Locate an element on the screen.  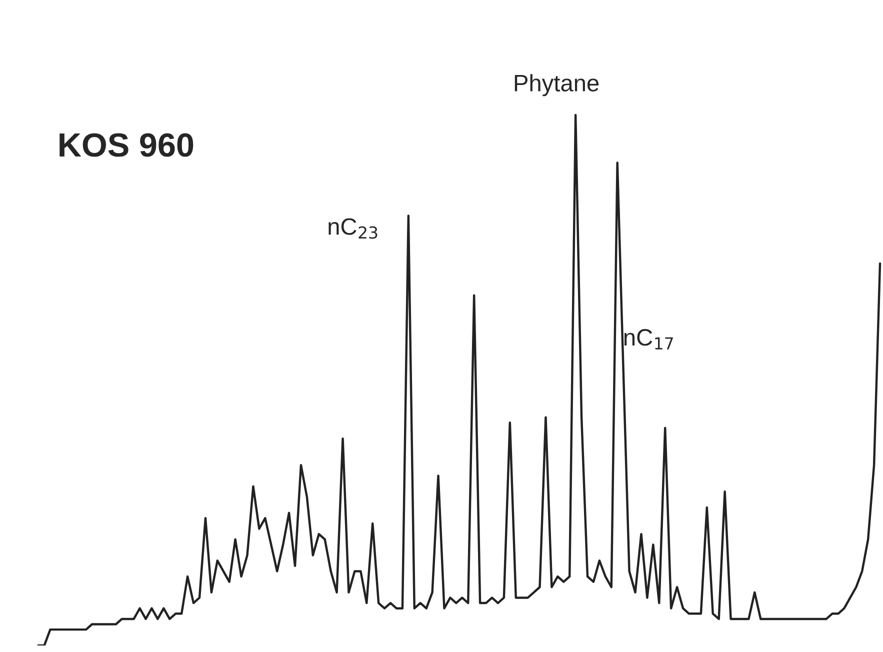
text: Phytane is located at coordinates (556, 85).